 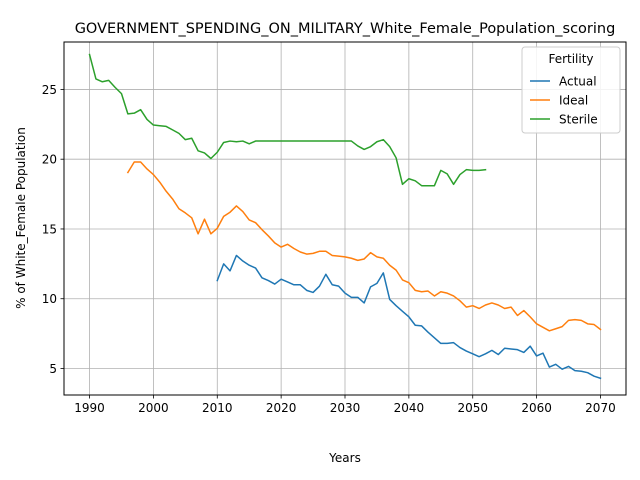 What do you see at coordinates (53, 369) in the screenshot?
I see `y-tick-label: 5` at bounding box center [53, 369].